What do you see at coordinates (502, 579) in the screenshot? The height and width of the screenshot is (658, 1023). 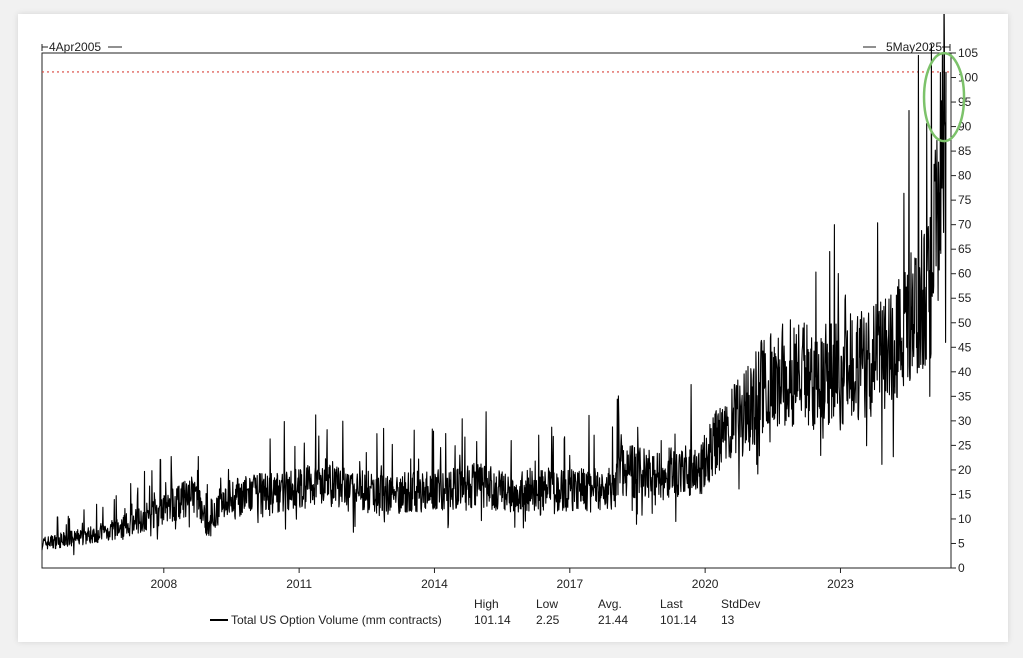 I see `x-axis: 2008 2011 2014 2017 2020 2023` at bounding box center [502, 579].